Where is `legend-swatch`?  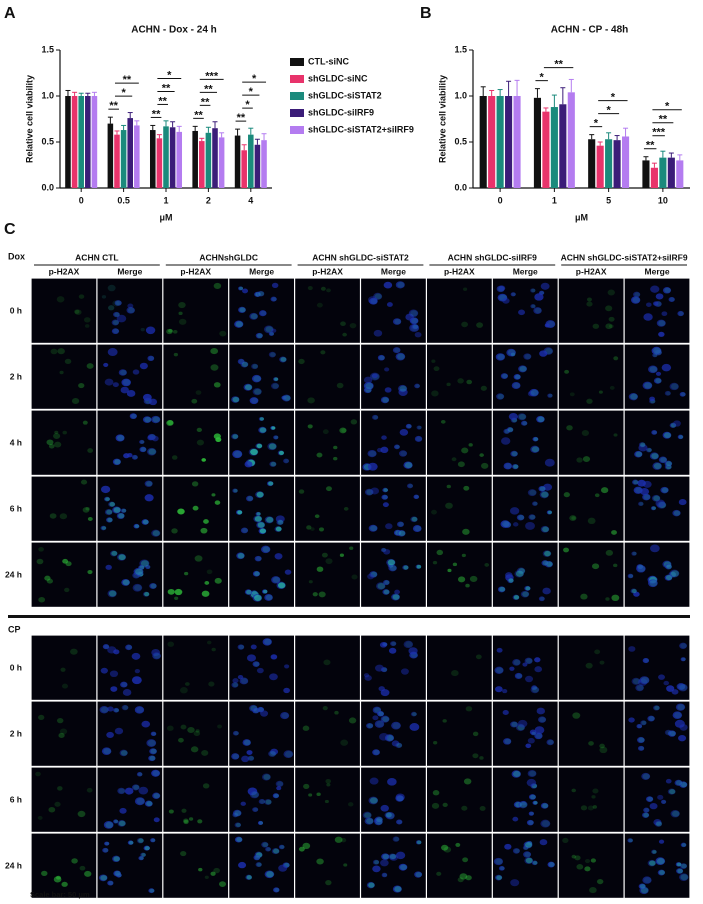 legend-swatch is located at coordinates (297, 113).